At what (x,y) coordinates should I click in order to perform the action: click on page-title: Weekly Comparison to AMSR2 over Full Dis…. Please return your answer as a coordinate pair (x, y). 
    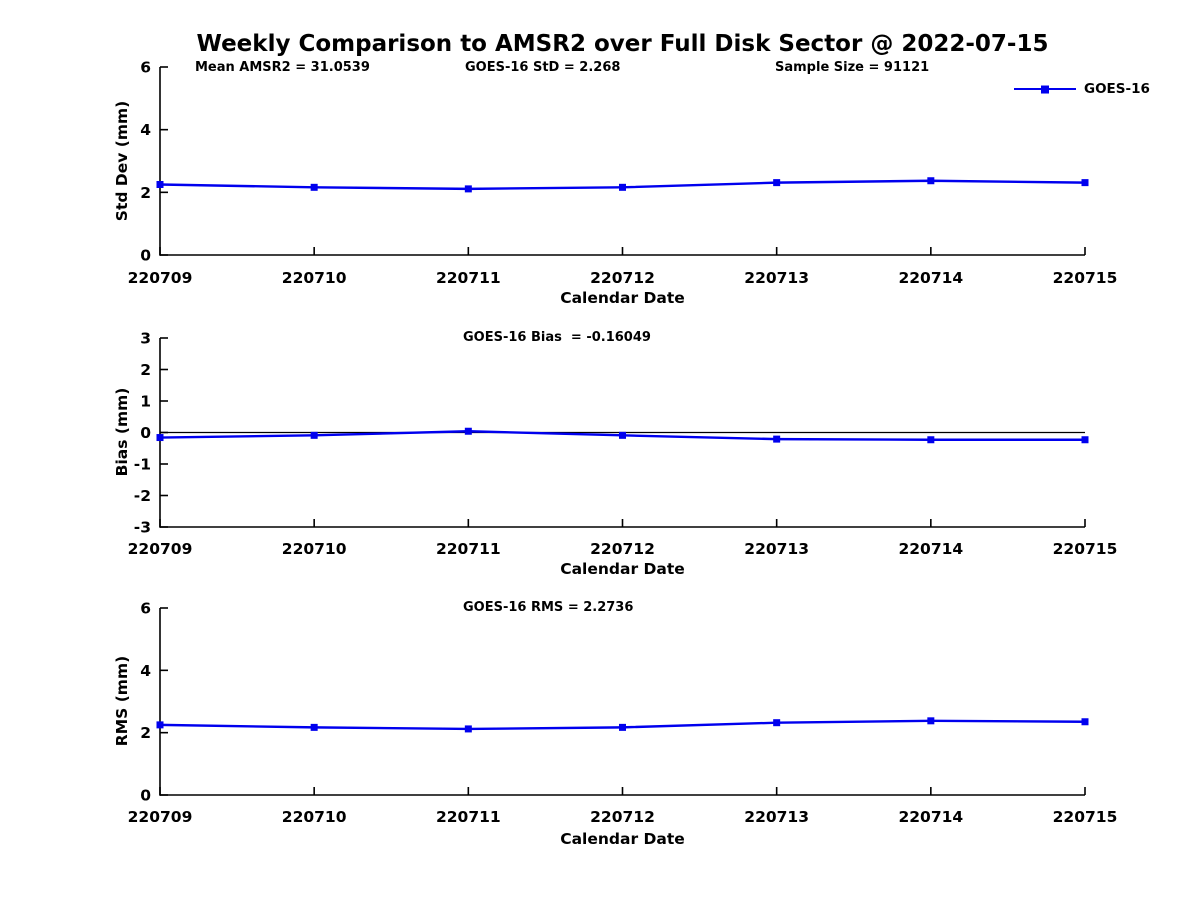
    Looking at the image, I should click on (622, 44).